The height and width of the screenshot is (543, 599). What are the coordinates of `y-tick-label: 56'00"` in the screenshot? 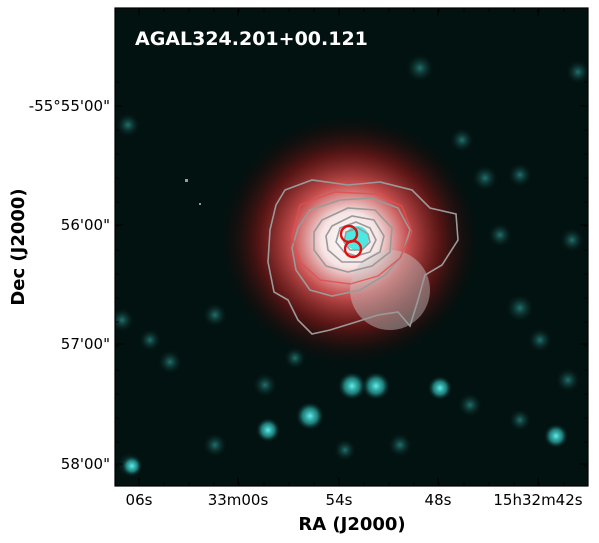 It's located at (85, 225).